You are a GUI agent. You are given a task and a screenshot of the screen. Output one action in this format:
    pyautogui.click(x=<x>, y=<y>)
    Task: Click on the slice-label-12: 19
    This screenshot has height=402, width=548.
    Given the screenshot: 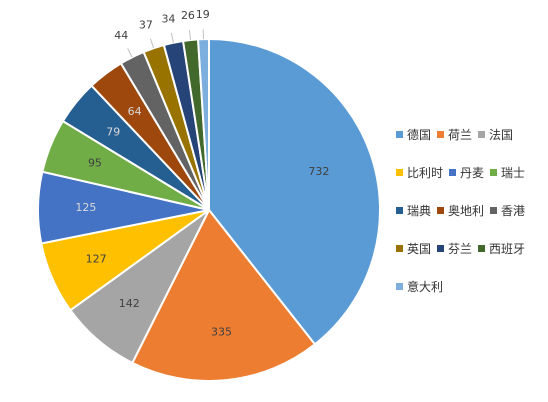 What is the action you would take?
    pyautogui.click(x=203, y=14)
    